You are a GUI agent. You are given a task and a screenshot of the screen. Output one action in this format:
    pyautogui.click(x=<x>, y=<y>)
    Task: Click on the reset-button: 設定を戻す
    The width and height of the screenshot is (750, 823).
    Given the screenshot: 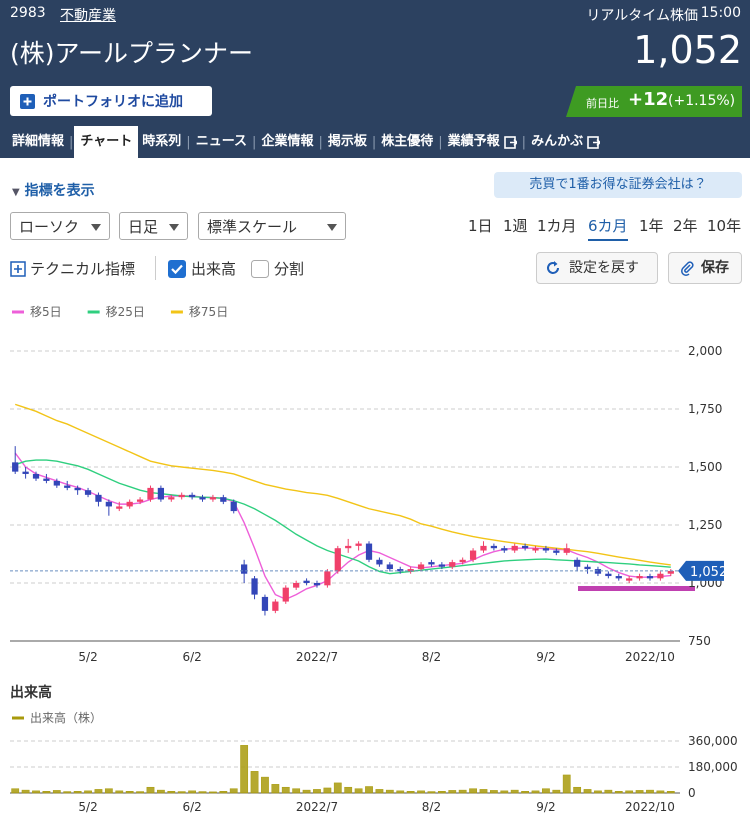 What is the action you would take?
    pyautogui.click(x=597, y=268)
    